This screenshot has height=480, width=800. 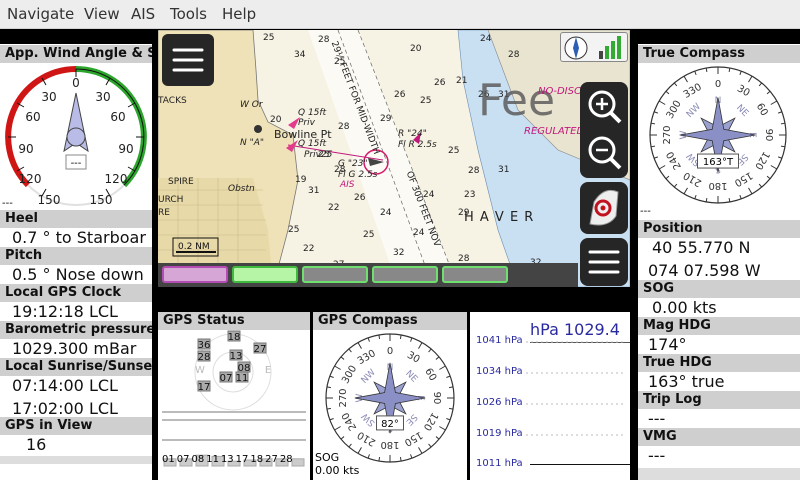 I want to click on gps-view-title: GPS in View, so click(x=76, y=426).